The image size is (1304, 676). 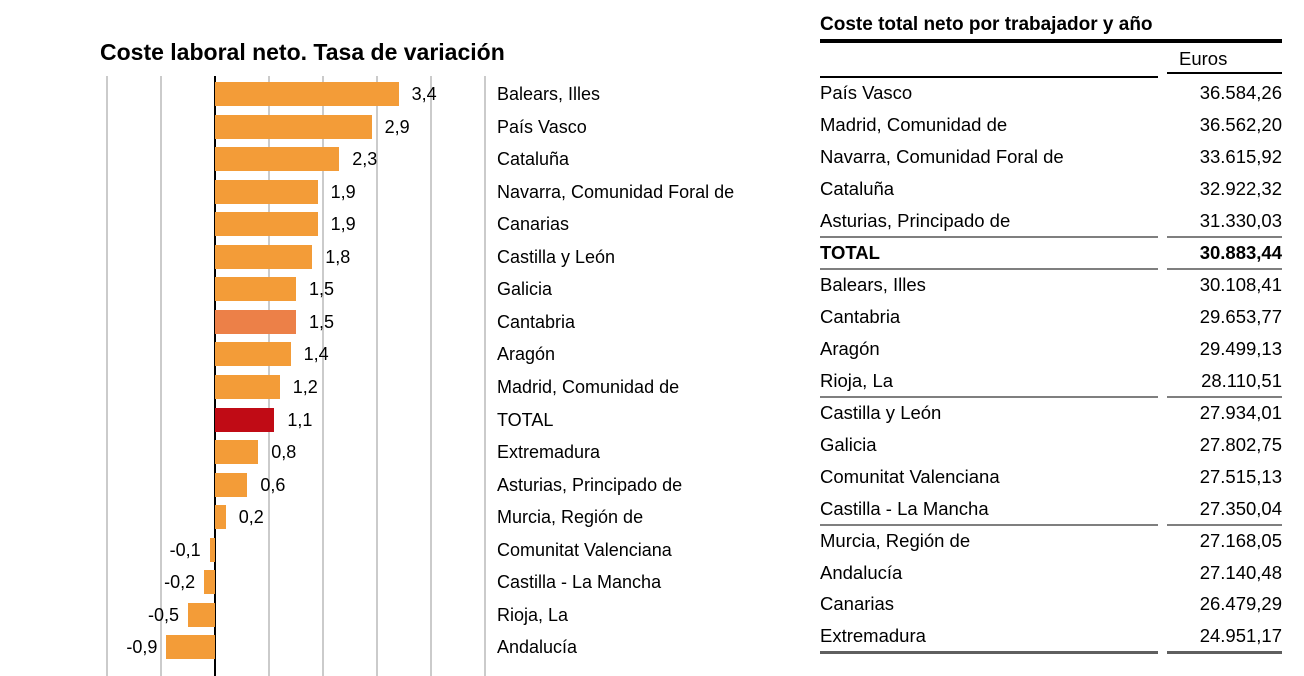 I want to click on euros-value: 27.515,13, so click(x=1240, y=476).